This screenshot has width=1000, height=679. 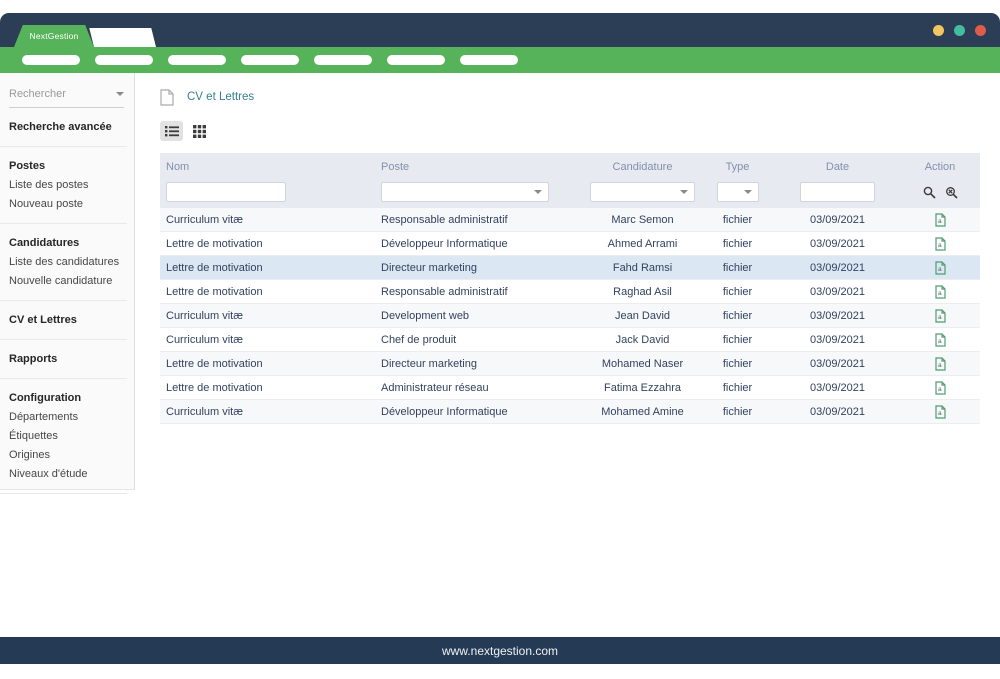 I want to click on sidebar-item-rapports: Rapports, so click(x=33, y=359).